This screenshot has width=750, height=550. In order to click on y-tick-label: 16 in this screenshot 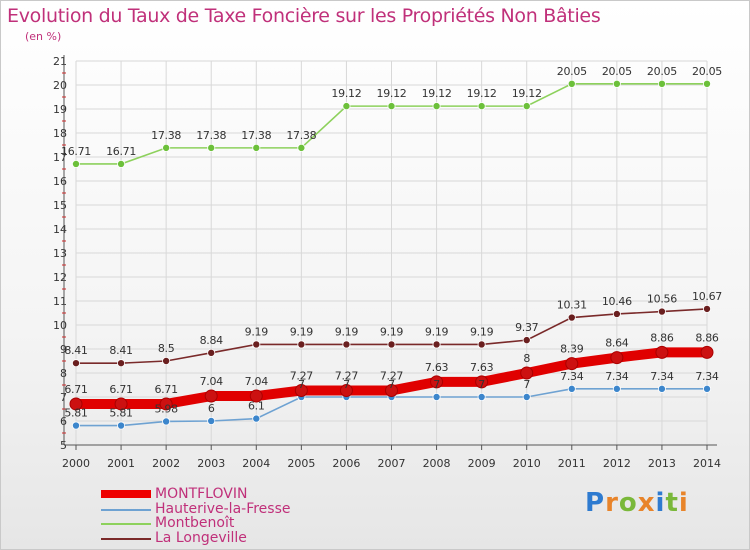, I will do `click(60, 181)`.